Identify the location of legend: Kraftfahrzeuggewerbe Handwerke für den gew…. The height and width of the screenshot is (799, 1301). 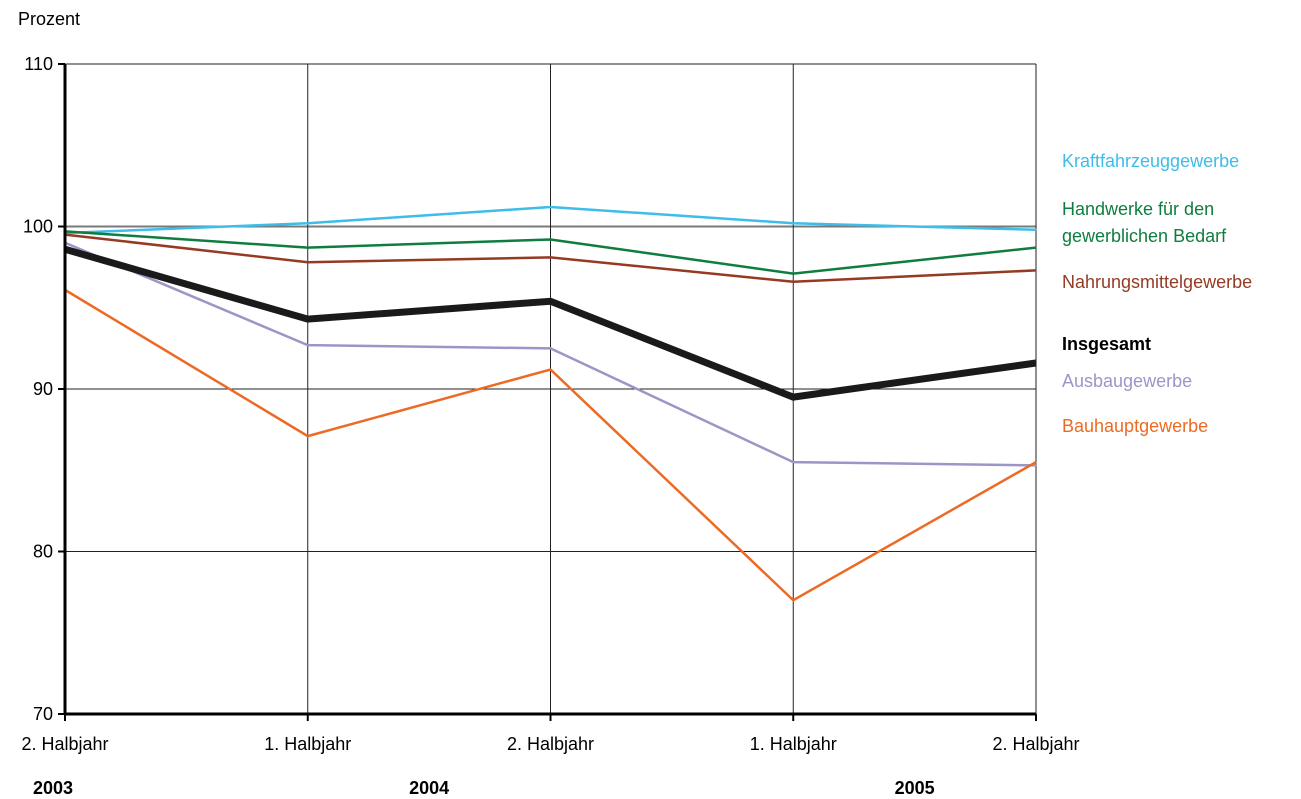
(1157, 293).